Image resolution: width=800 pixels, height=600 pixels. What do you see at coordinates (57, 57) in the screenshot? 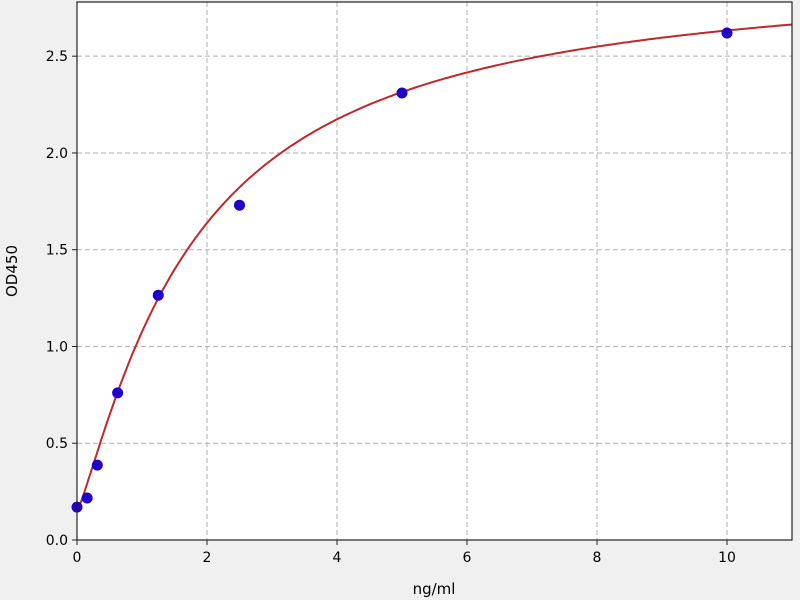
I see `y-tick-label: 2.5` at bounding box center [57, 57].